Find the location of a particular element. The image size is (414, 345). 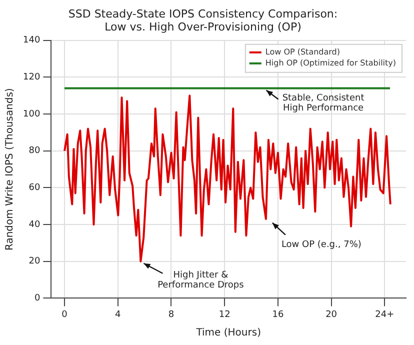

x-axis-title: Time (Hours) is located at coordinates (228, 333).